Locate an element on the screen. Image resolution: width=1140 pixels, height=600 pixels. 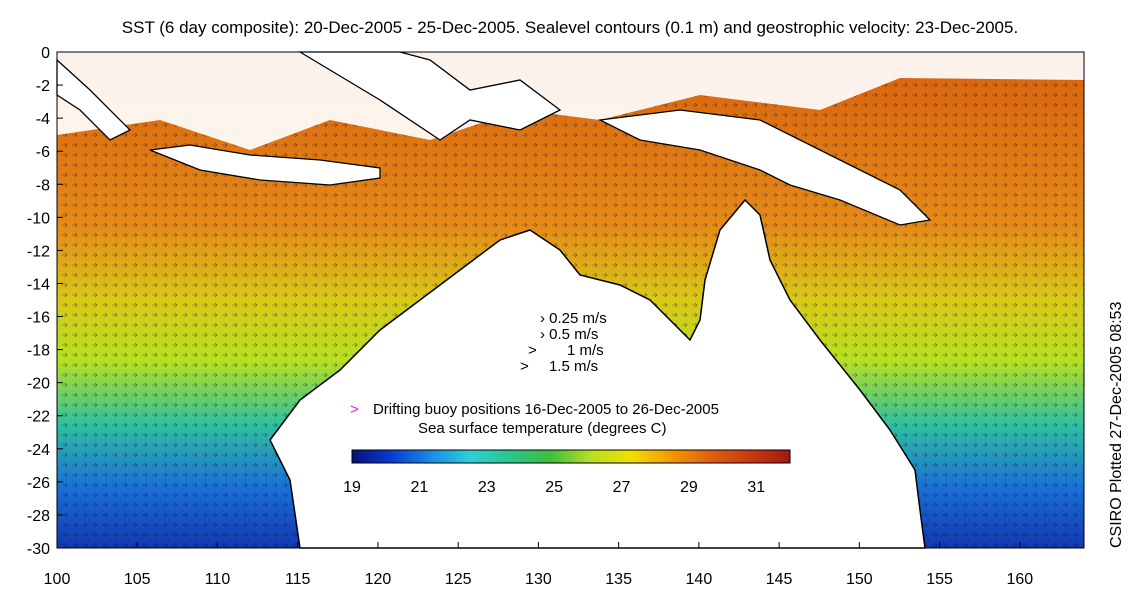
colorbar-tick-label: 25 is located at coordinates (554, 487).